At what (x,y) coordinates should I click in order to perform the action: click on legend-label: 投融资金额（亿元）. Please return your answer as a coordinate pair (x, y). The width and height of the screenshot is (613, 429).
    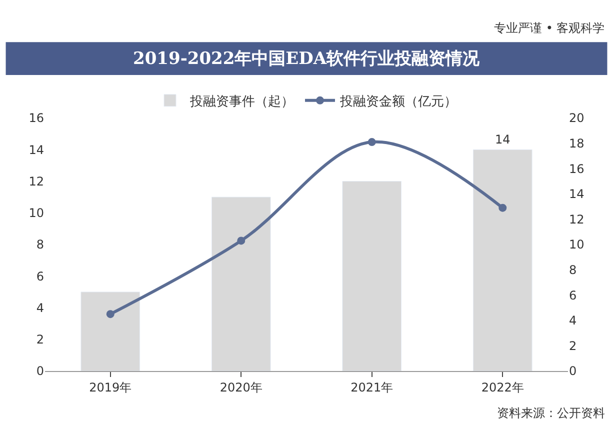
    Looking at the image, I should click on (398, 102).